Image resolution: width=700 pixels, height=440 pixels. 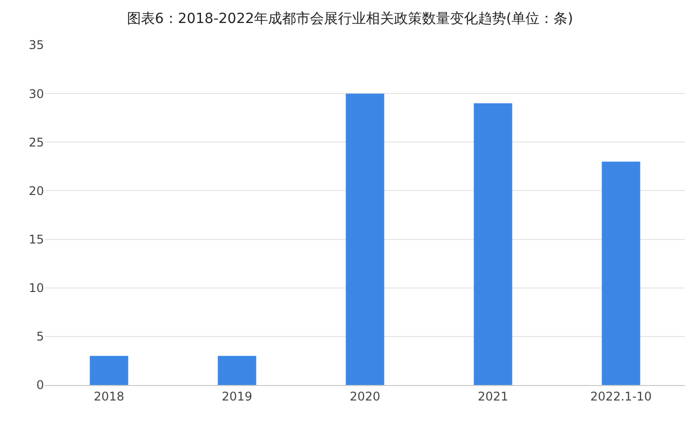 I want to click on x-tick-label: 2022.1-10, so click(x=621, y=396).